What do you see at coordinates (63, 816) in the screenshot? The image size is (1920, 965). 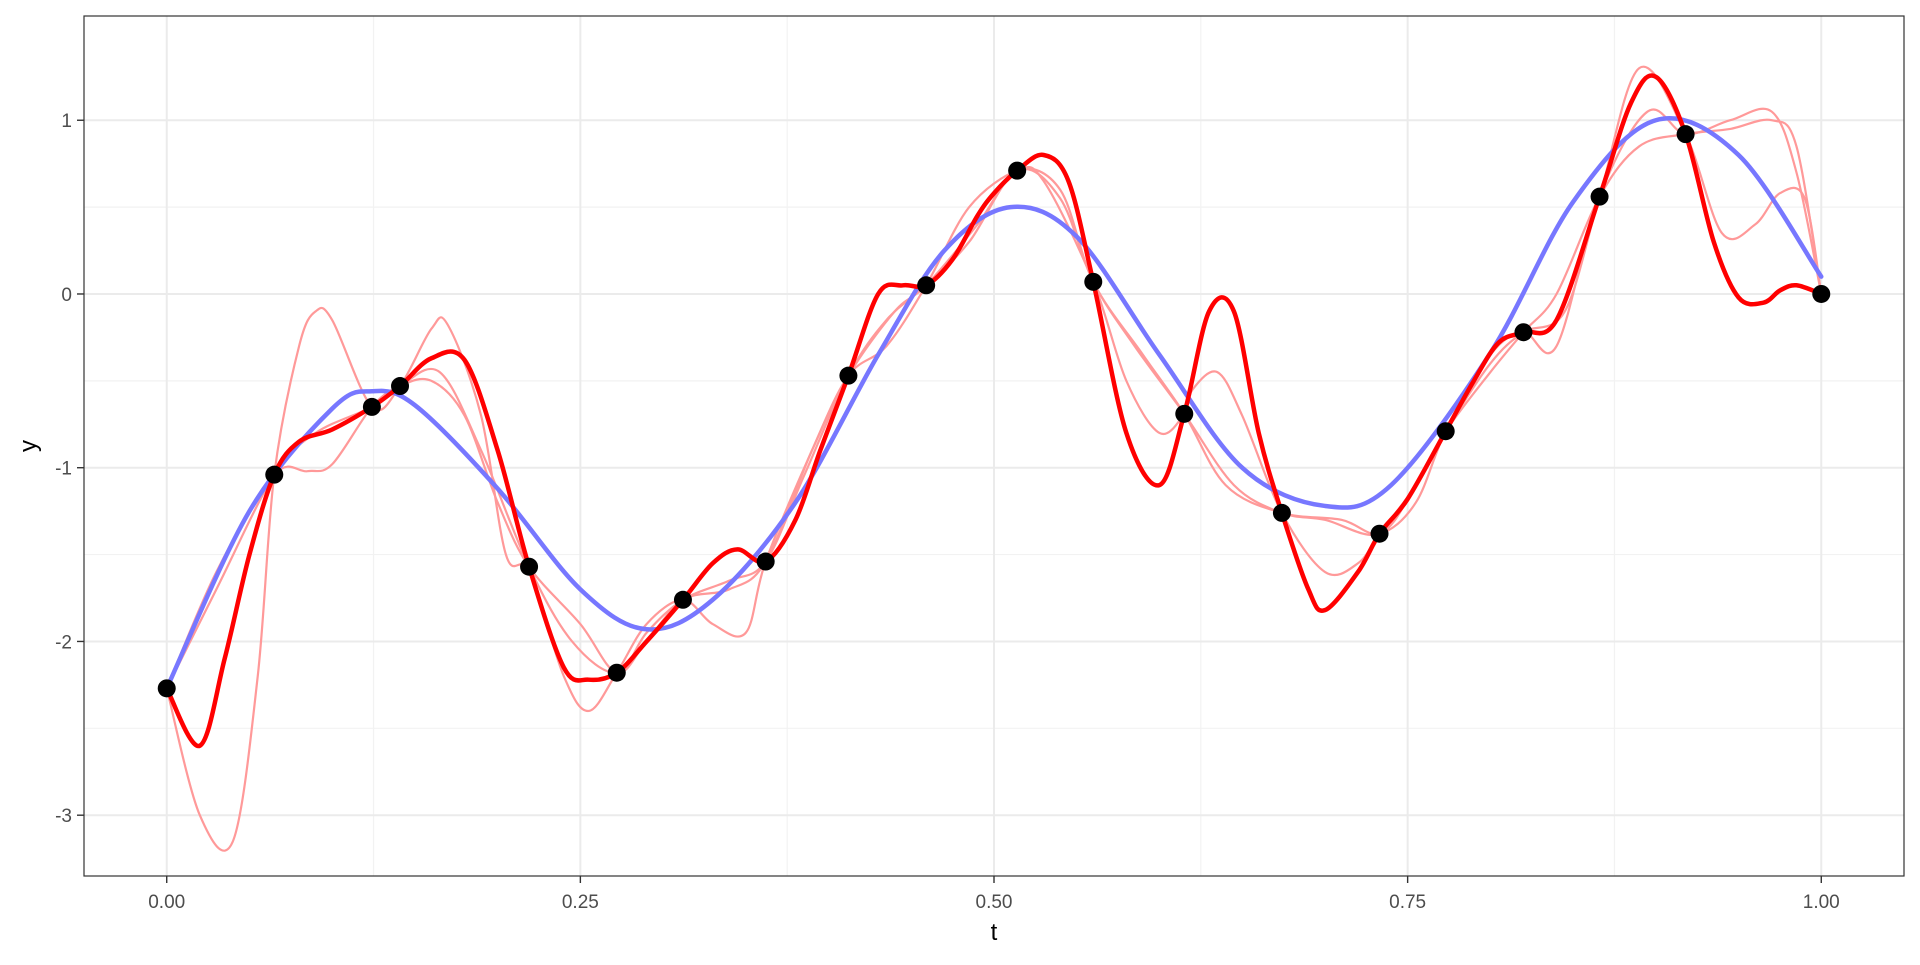 I see `y-tick-label: -3` at bounding box center [63, 816].